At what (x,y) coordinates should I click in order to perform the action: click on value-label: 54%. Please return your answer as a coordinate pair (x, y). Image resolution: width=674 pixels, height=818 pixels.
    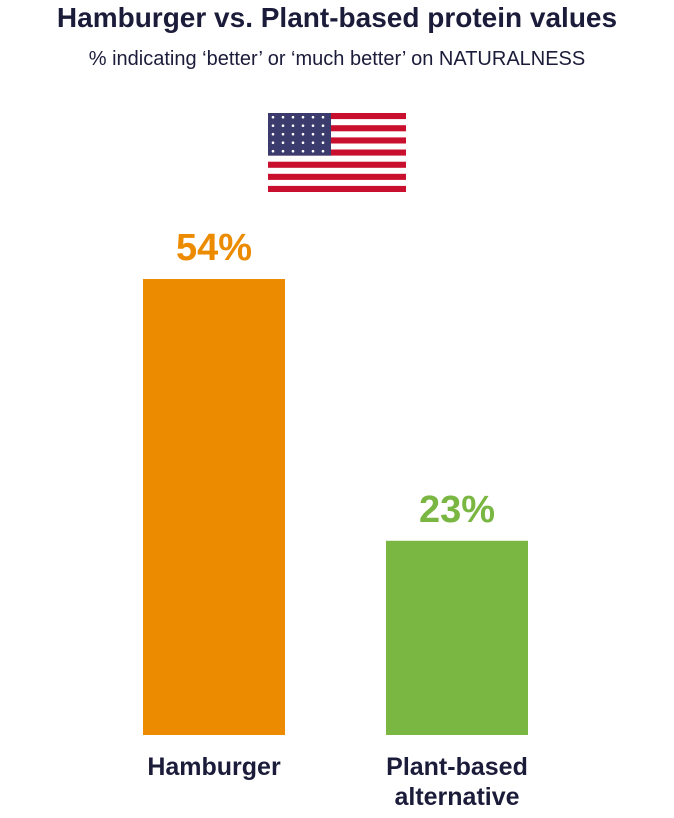
    Looking at the image, I should click on (214, 248).